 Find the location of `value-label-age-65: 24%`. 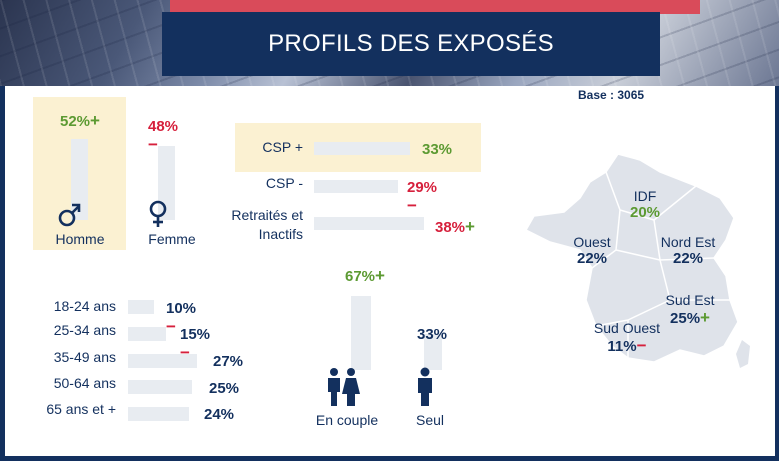

value-label-age-65: 24% is located at coordinates (219, 414).